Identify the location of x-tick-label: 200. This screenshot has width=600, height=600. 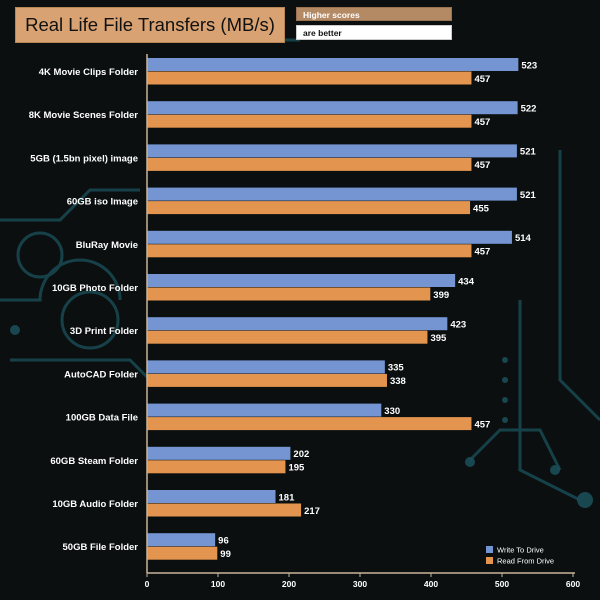
(289, 584).